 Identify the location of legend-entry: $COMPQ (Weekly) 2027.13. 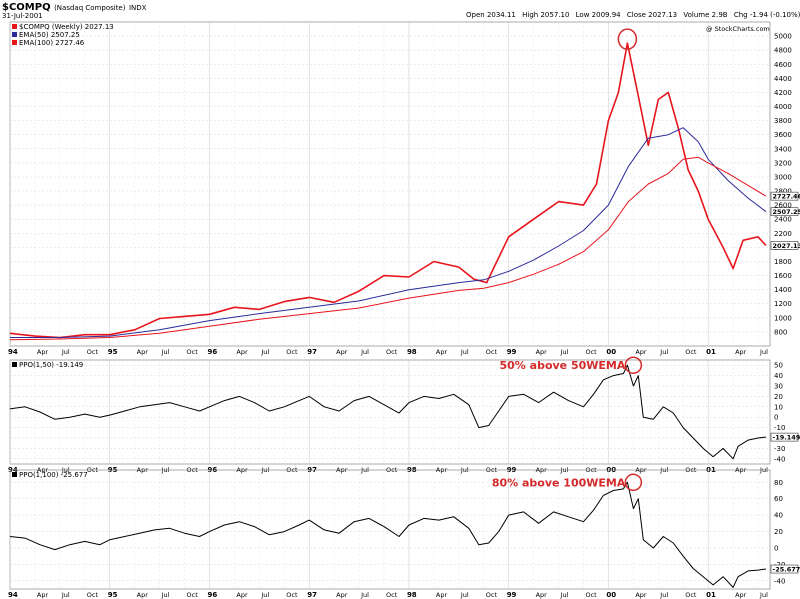
(66, 27).